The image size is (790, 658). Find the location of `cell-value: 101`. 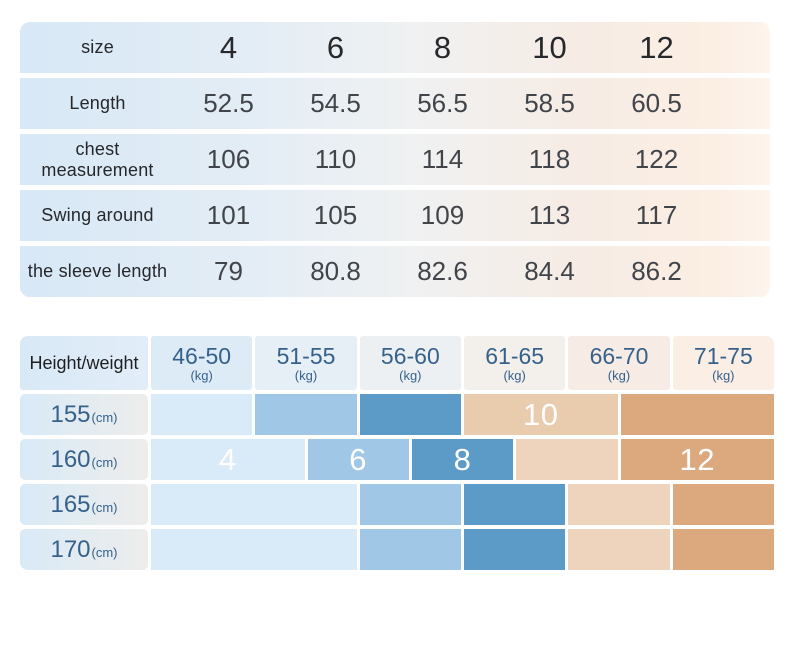

cell-value: 101 is located at coordinates (228, 215).